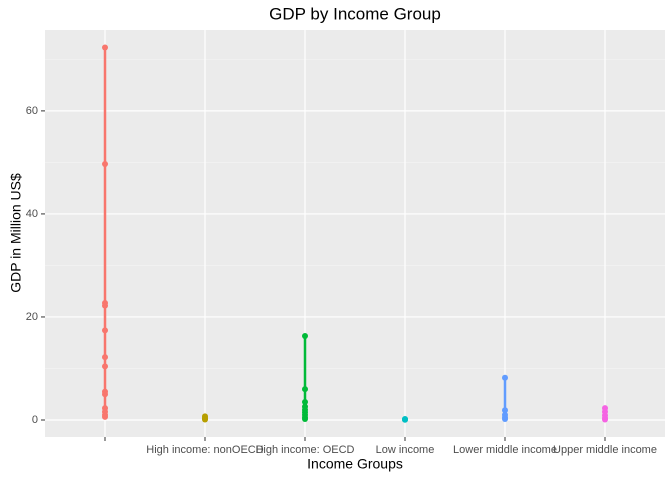  Describe the element at coordinates (32, 111) in the screenshot. I see `y-tick-label: 60` at that location.